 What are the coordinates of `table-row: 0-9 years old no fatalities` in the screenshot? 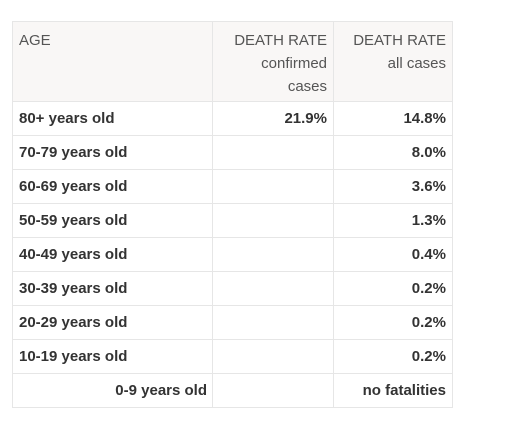 It's located at (232, 390).